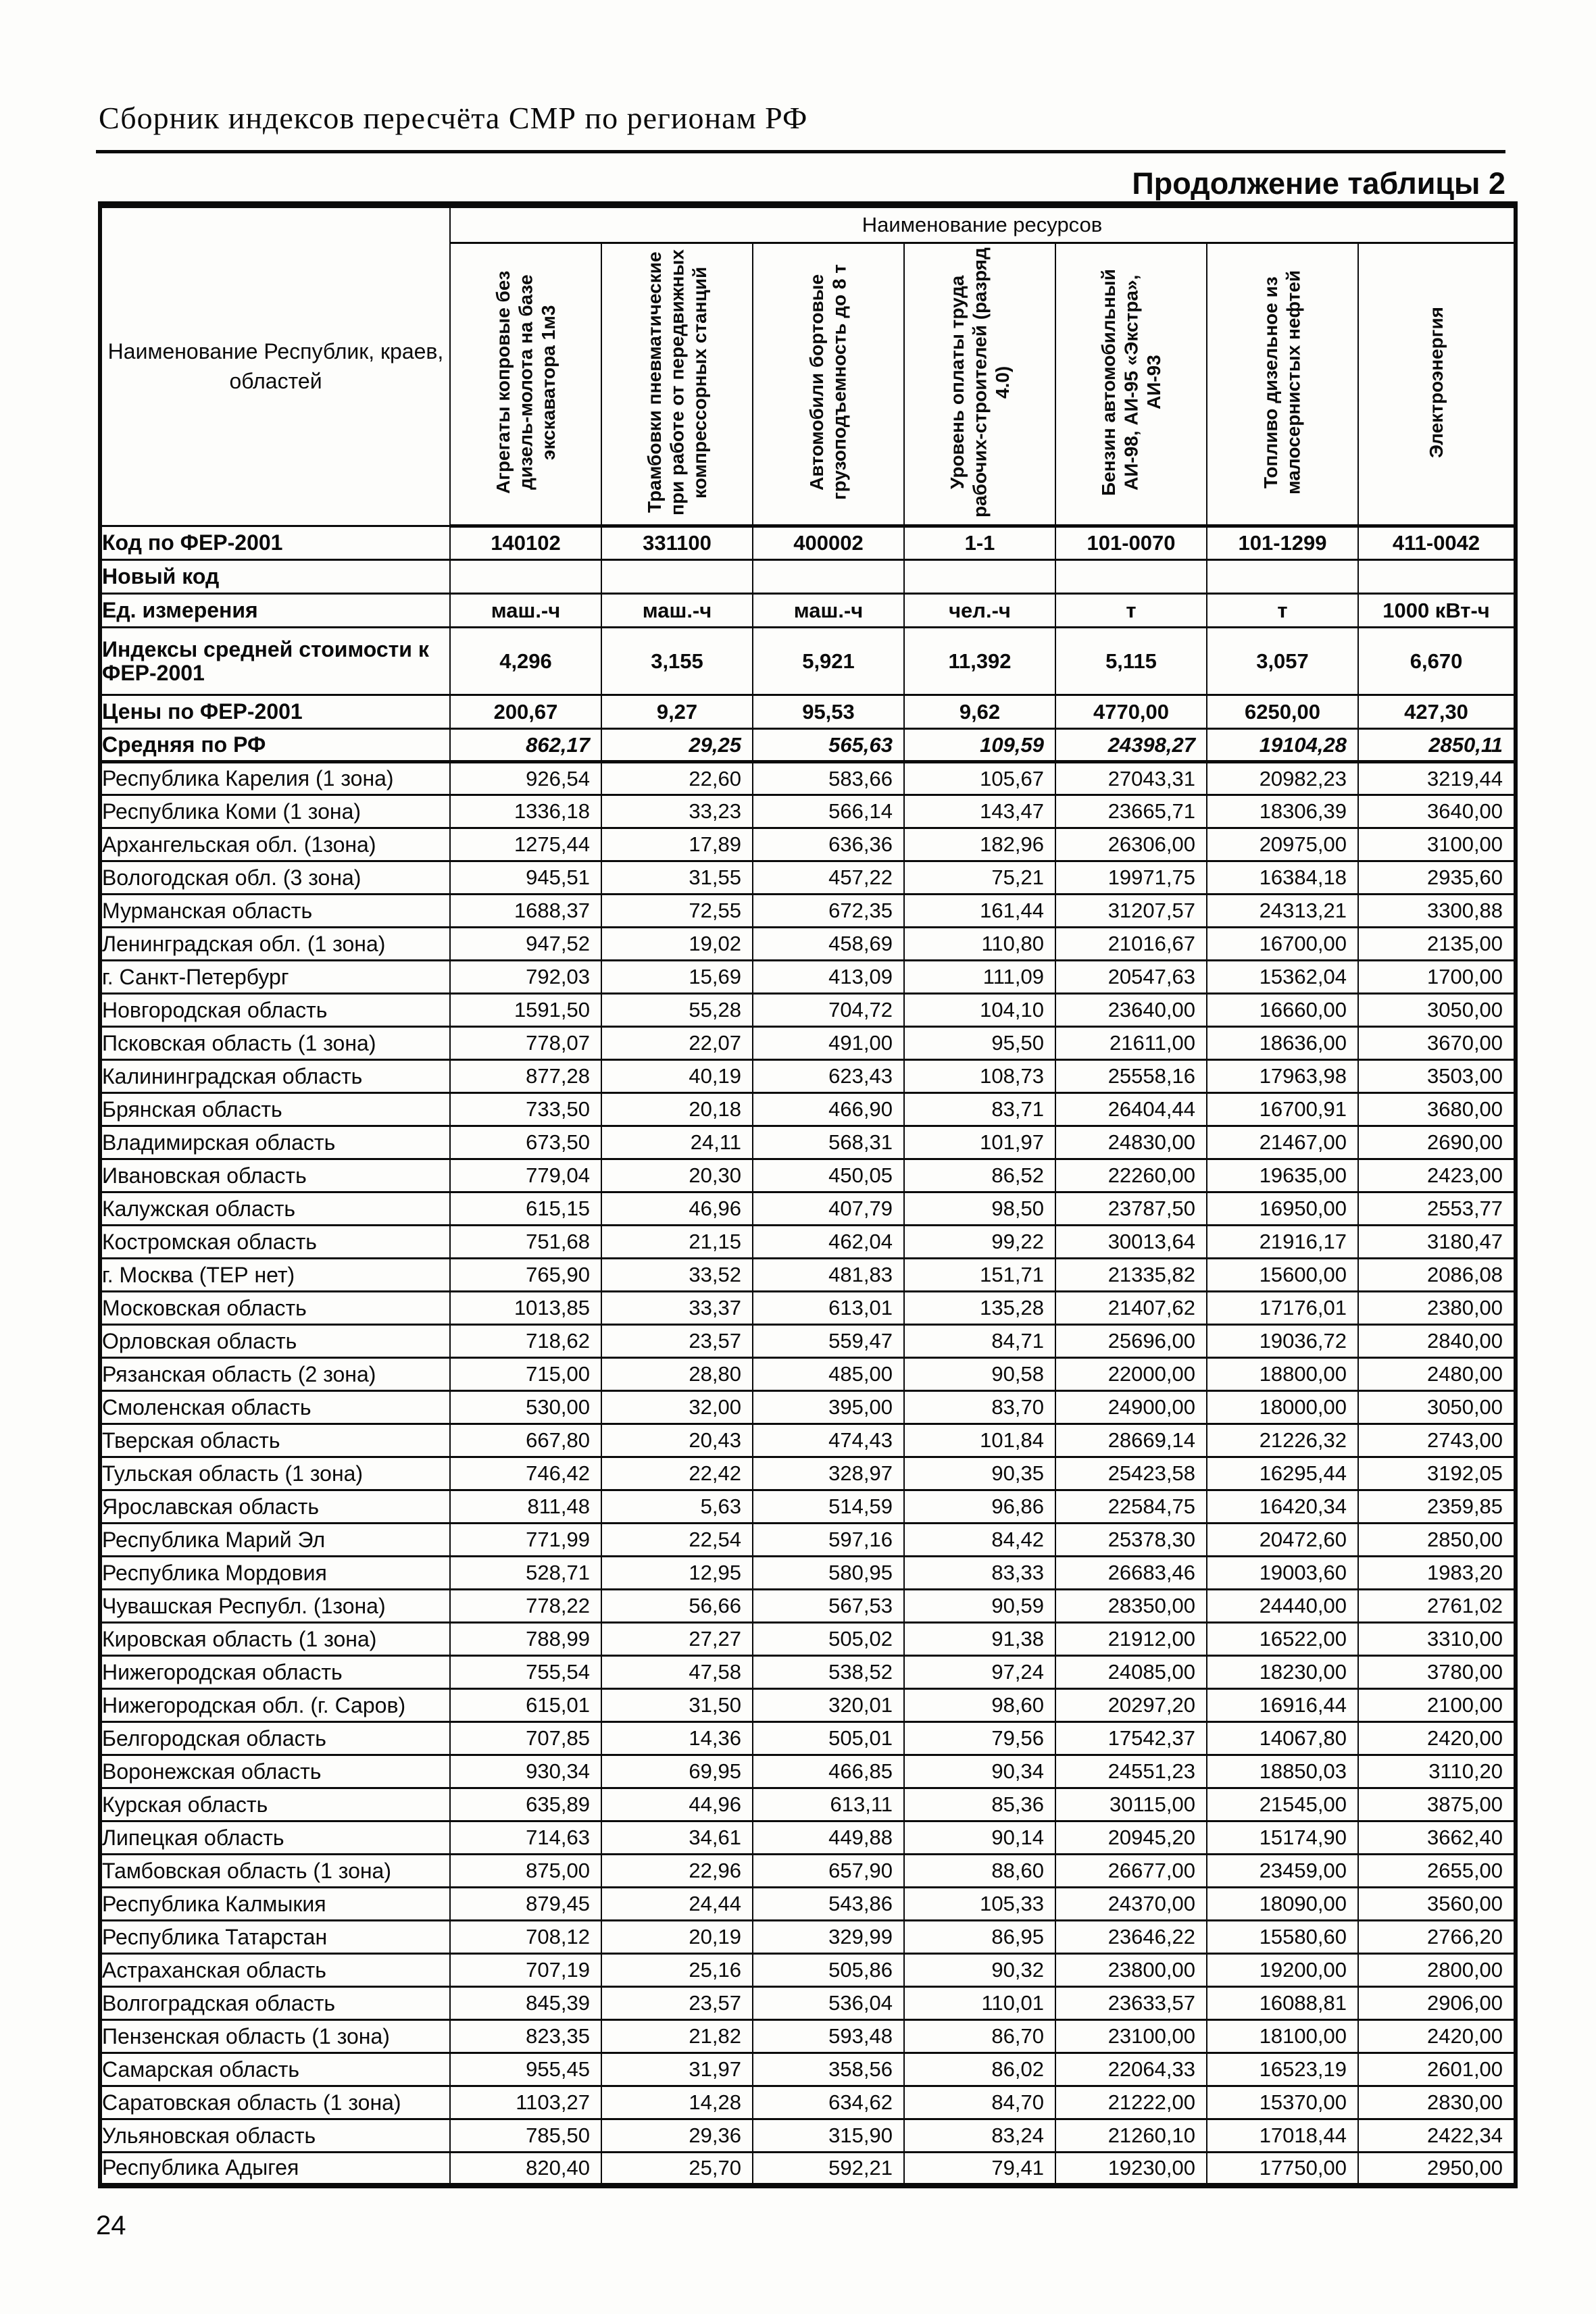  Describe the element at coordinates (1131, 543) in the screenshot. I see `cell-value: 101-0070` at that location.